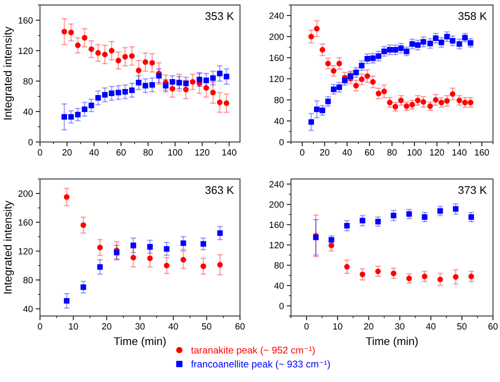 This screenshot has width=500, height=382. I want to click on legend-label: taranakite peak (~ 952 cm⁻¹), so click(253, 351).